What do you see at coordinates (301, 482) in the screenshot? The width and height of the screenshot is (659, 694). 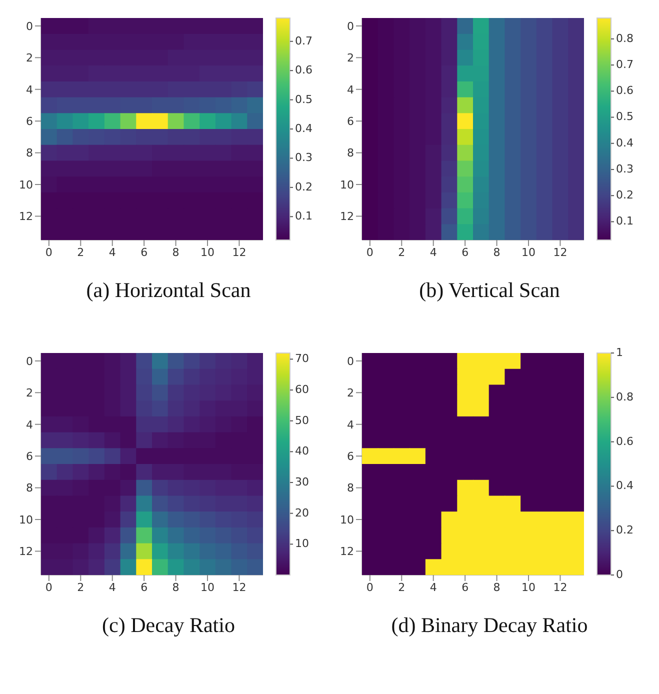 I see `color-bar-label: 30` at bounding box center [301, 482].